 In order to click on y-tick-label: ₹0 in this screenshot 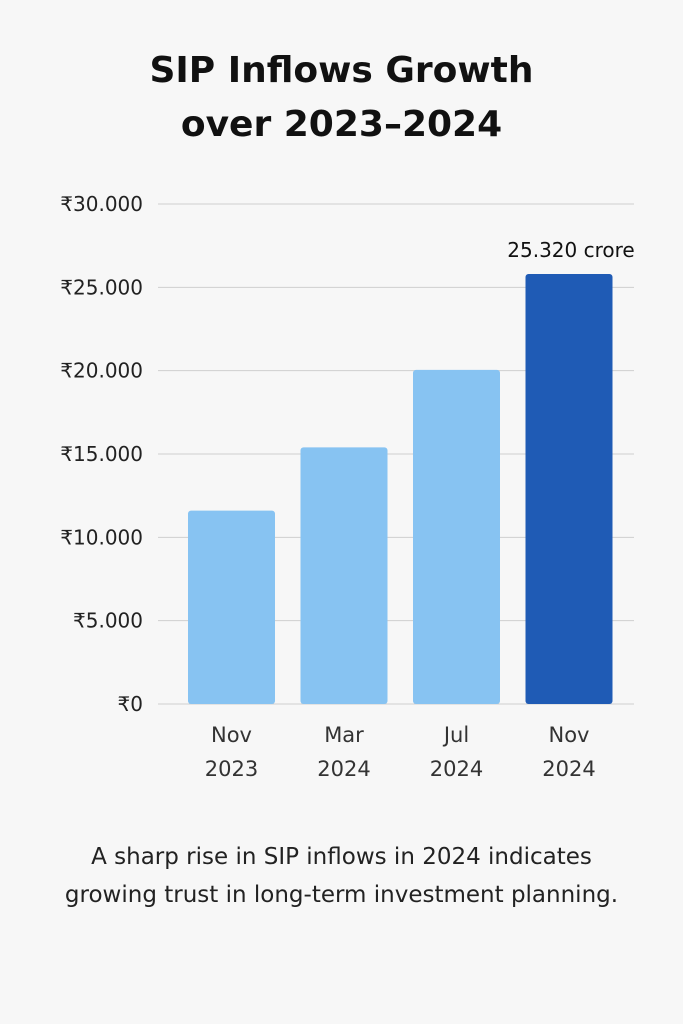, I will do `click(130, 704)`.